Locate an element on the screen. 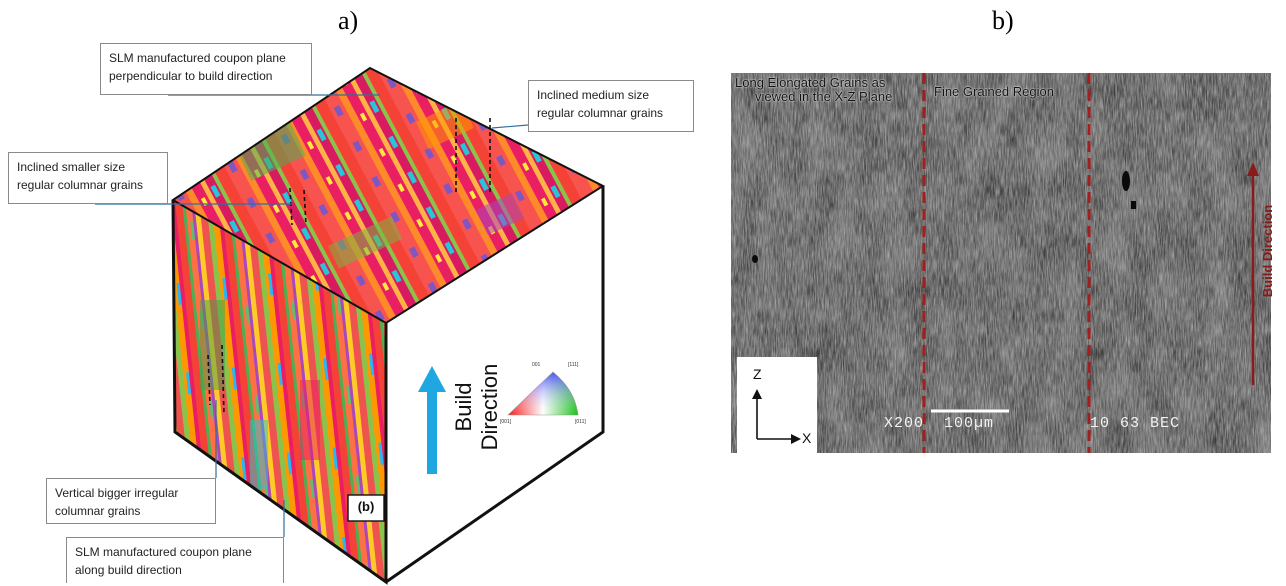 The width and height of the screenshot is (1286, 586). side-build-arrow is located at coordinates (1253, 273).